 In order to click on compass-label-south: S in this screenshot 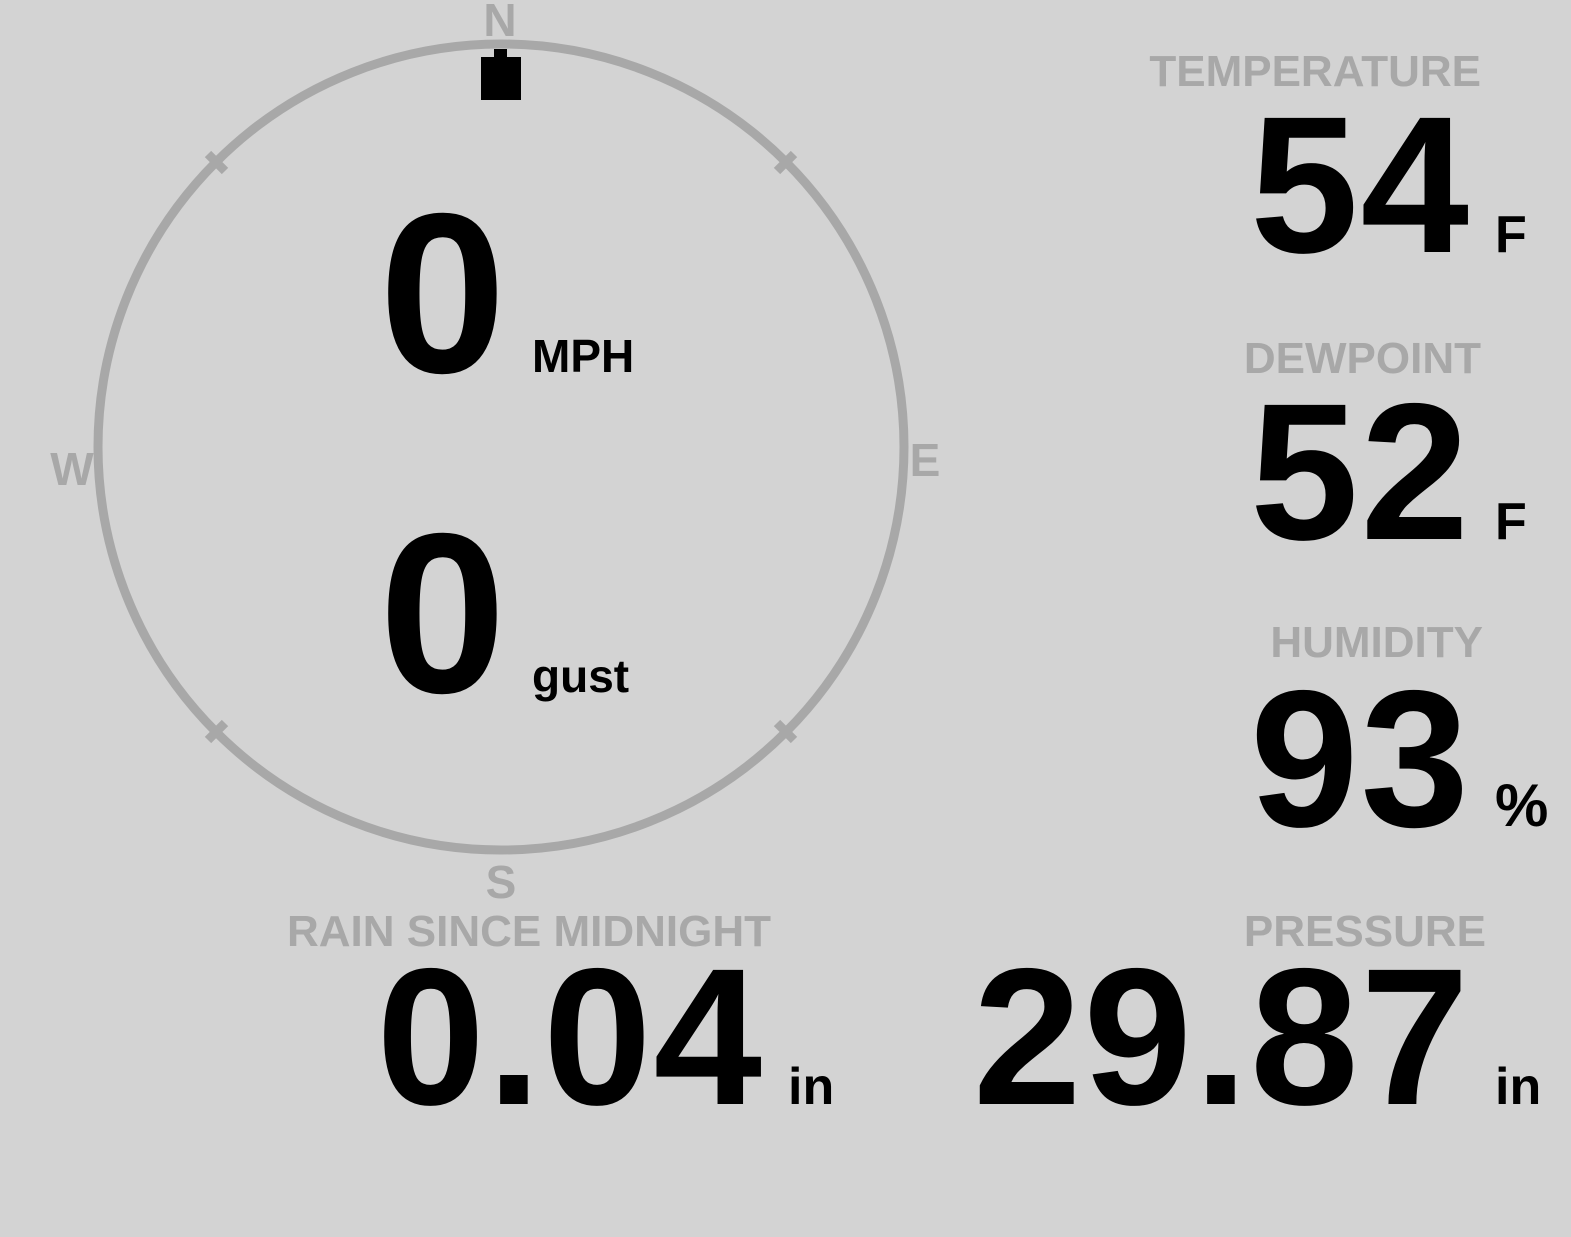, I will do `click(501, 882)`.